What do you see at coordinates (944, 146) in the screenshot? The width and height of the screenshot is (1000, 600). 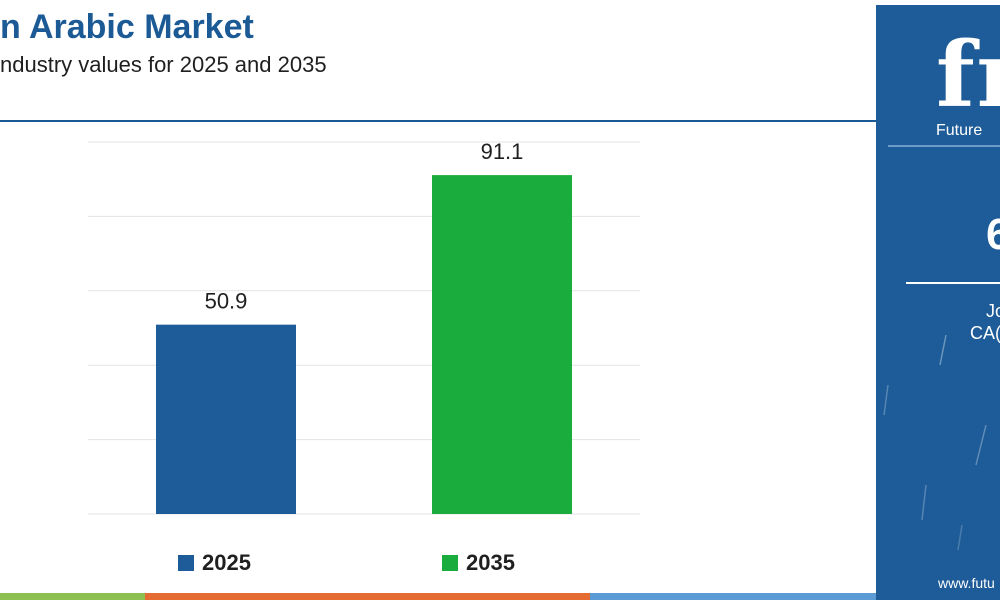 I see `panel-divider-top` at bounding box center [944, 146].